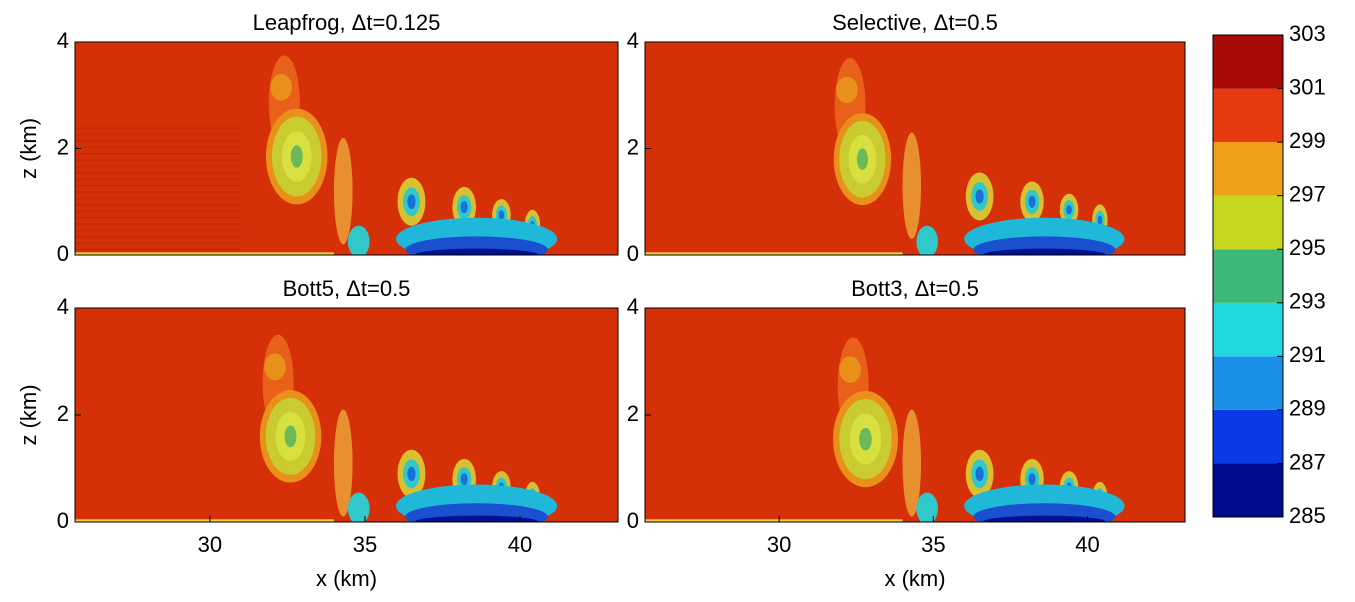  What do you see at coordinates (1307, 515) in the screenshot?
I see `colorbar-tick-label: 285` at bounding box center [1307, 515].